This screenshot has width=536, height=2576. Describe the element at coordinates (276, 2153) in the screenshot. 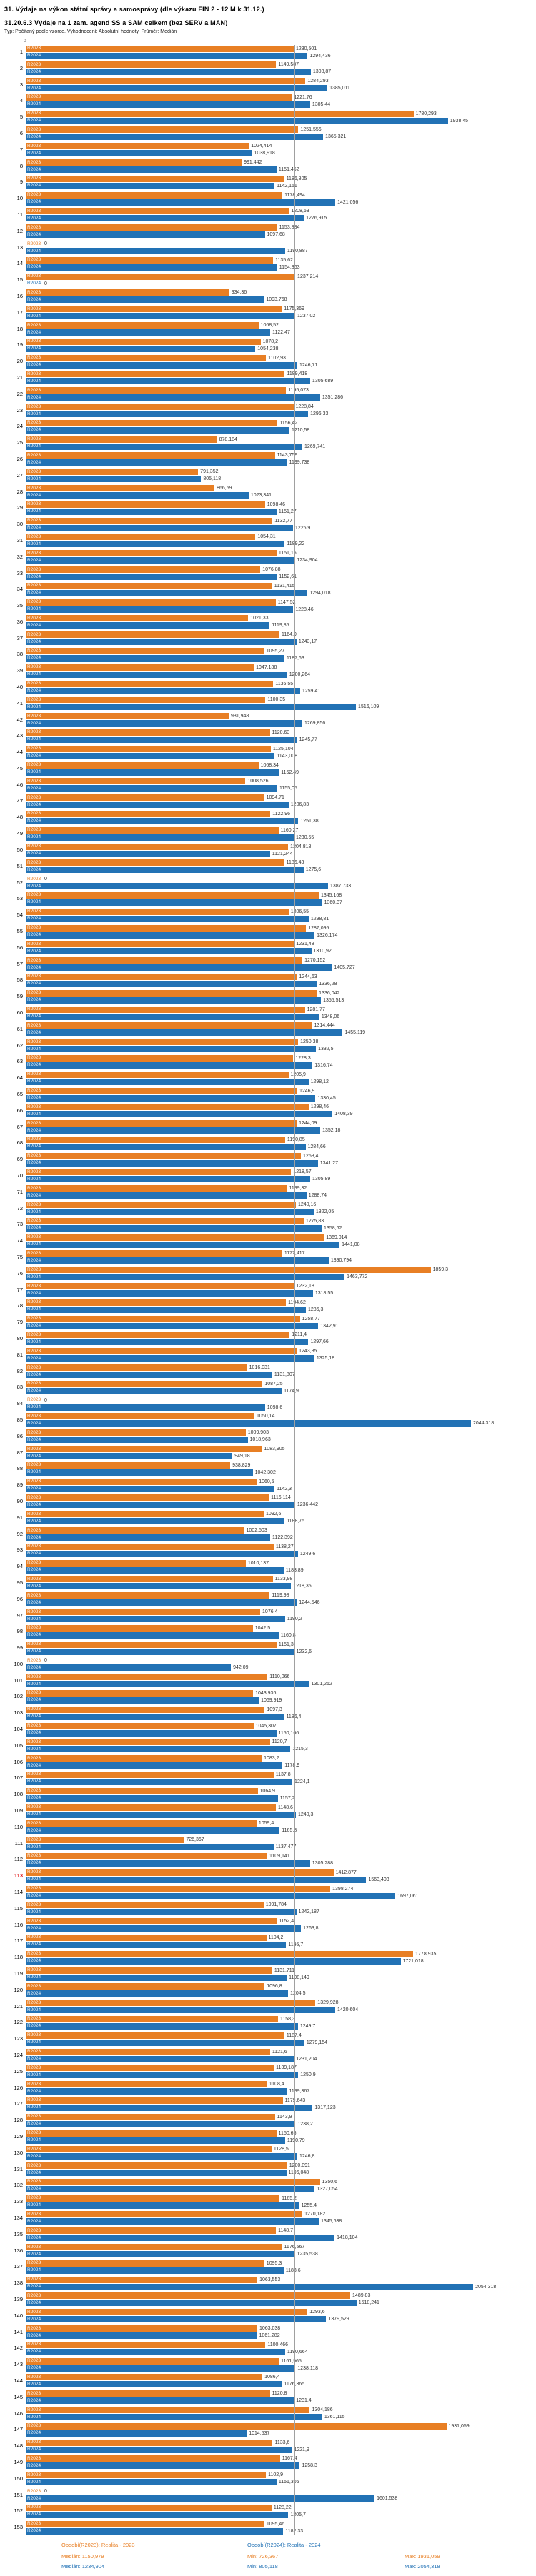

I see `bar-pair: R2023 1128,5 R2024 1246,8` at that location.